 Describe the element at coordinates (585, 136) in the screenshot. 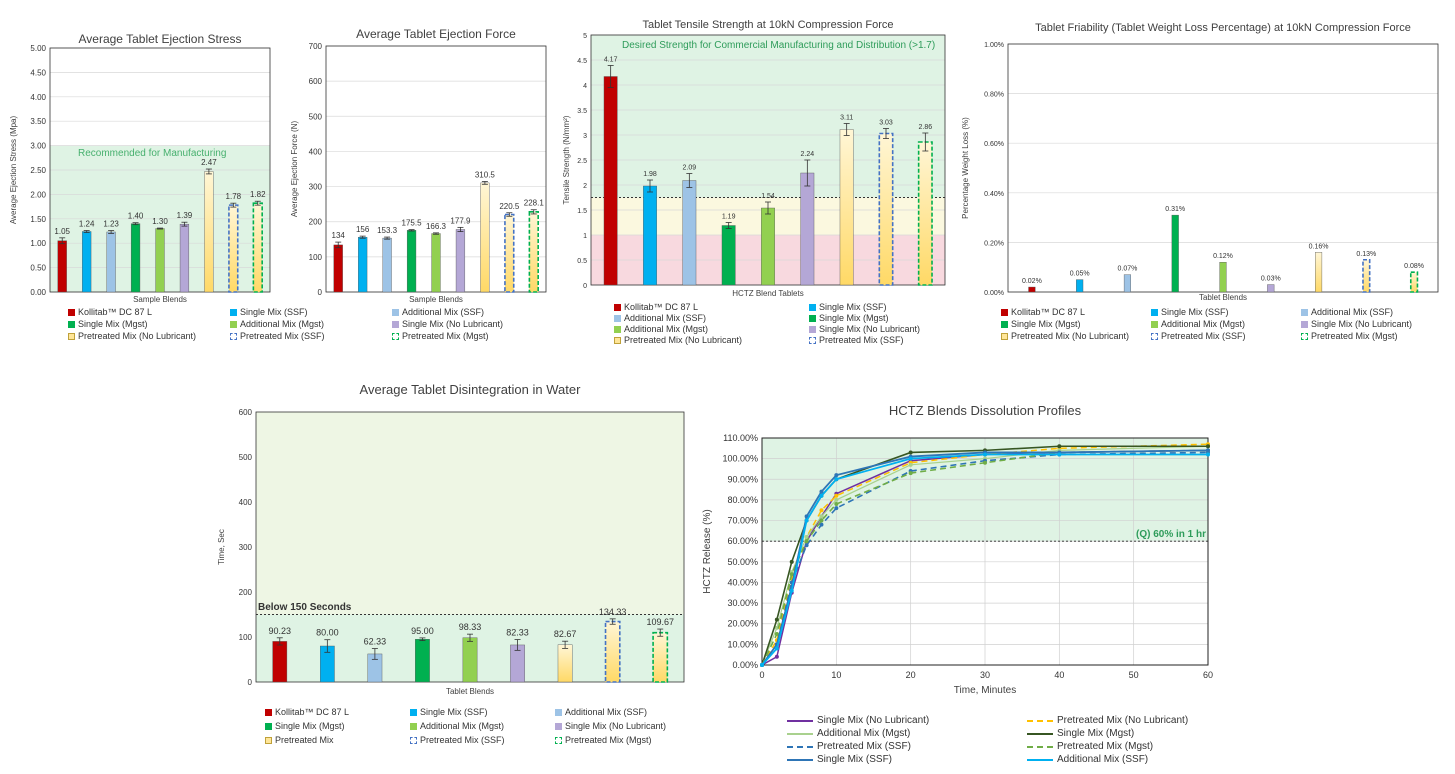

I see `y-tick-label: 3` at that location.